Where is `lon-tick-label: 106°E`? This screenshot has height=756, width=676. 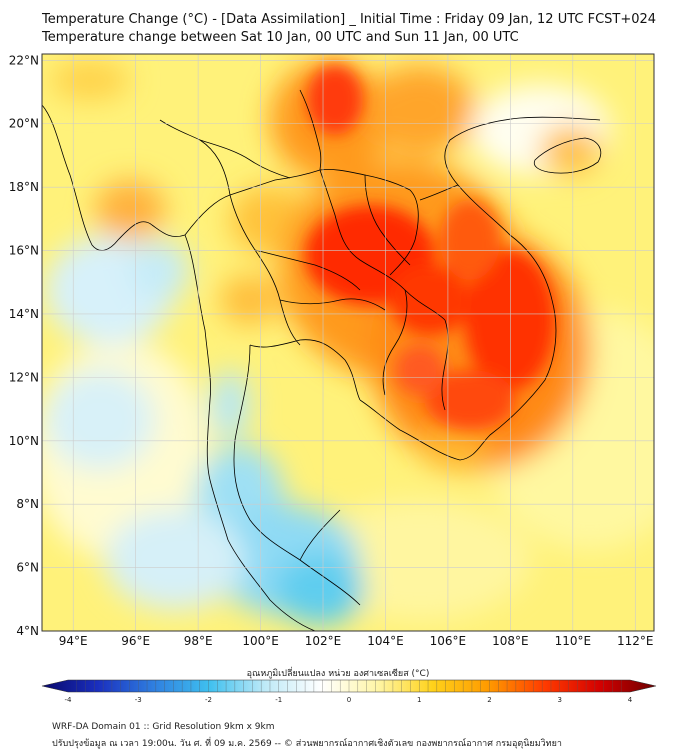 lon-tick-label: 106°E is located at coordinates (448, 641).